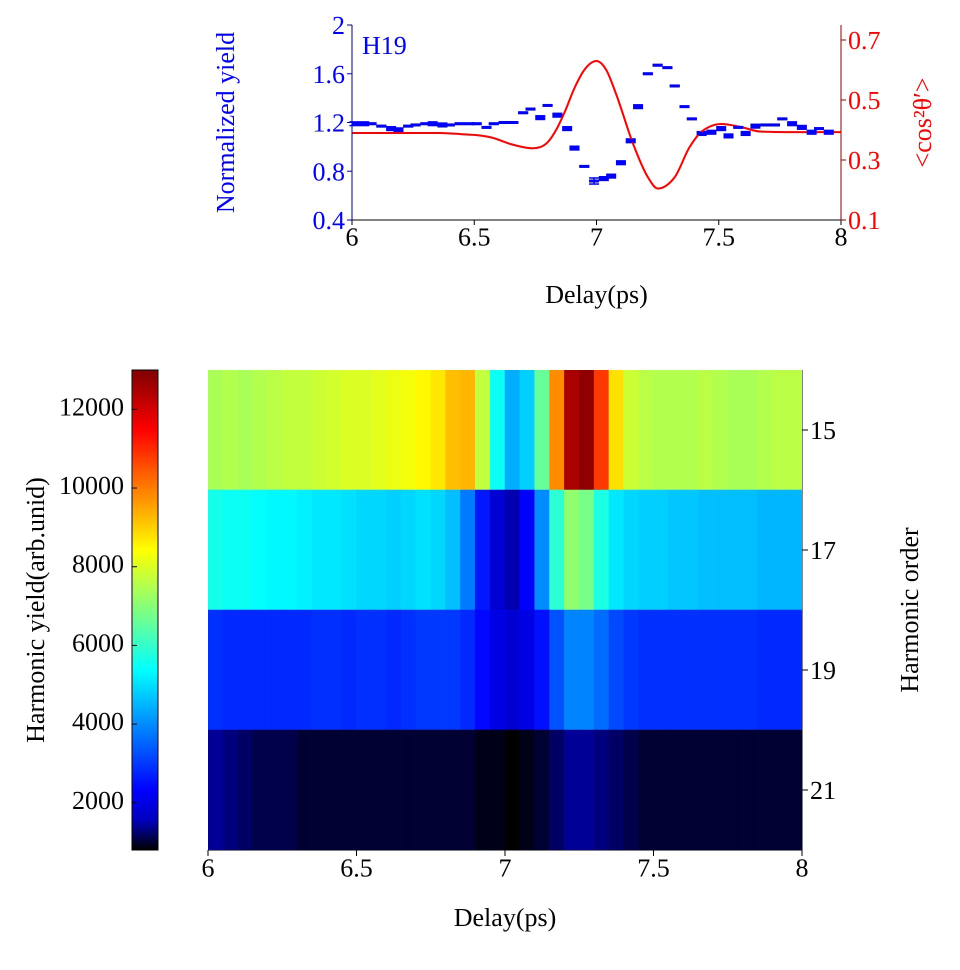  I want to click on y-tick-label: 1.6, so click(328, 74).